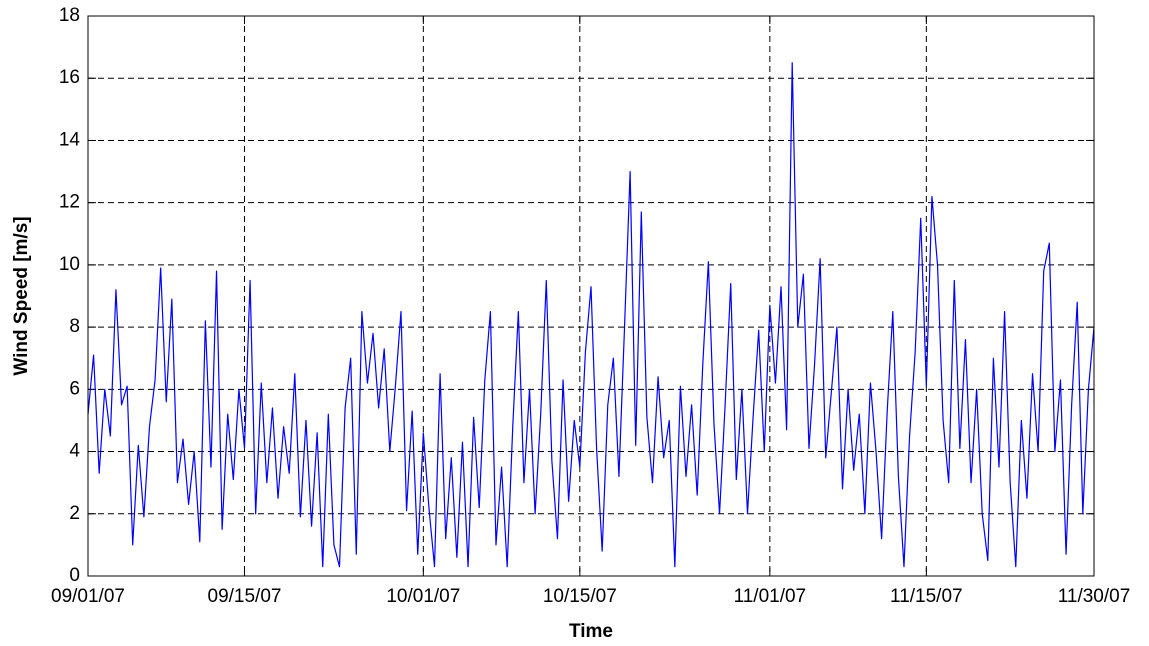 This screenshot has width=1149, height=646. I want to click on y-tick-label: 10, so click(69, 264).